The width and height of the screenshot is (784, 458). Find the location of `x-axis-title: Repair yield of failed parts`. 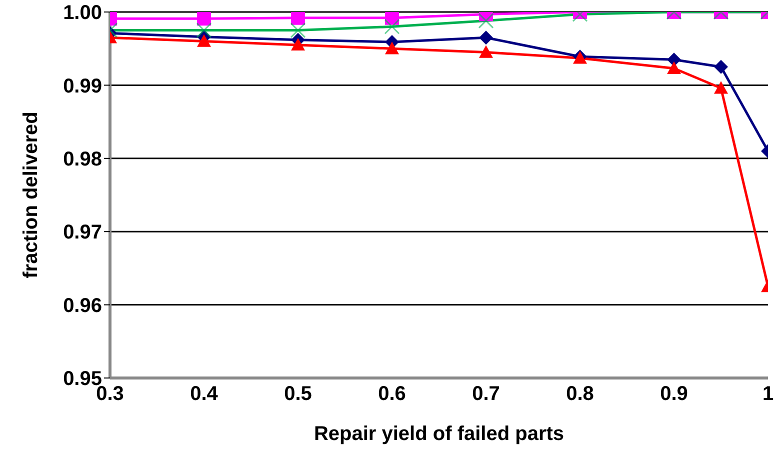

x-axis-title: Repair yield of failed parts is located at coordinates (439, 434).